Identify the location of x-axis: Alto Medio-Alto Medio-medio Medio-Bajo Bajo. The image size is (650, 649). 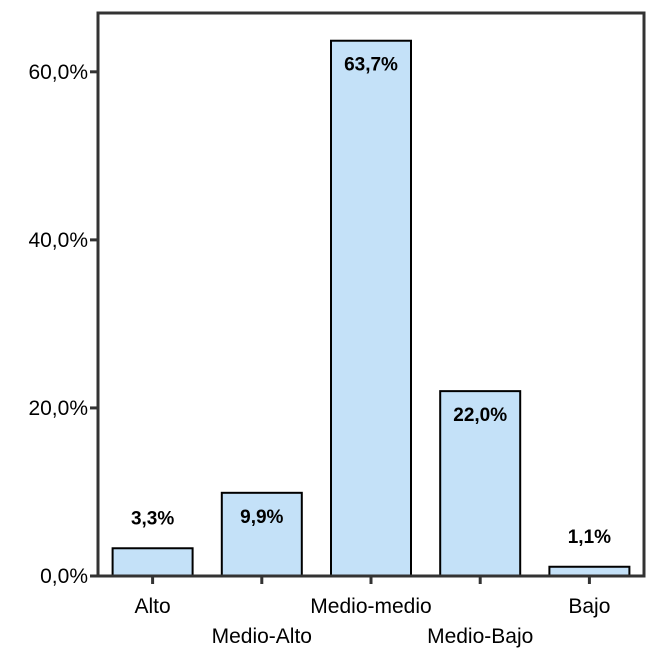
(367, 611).